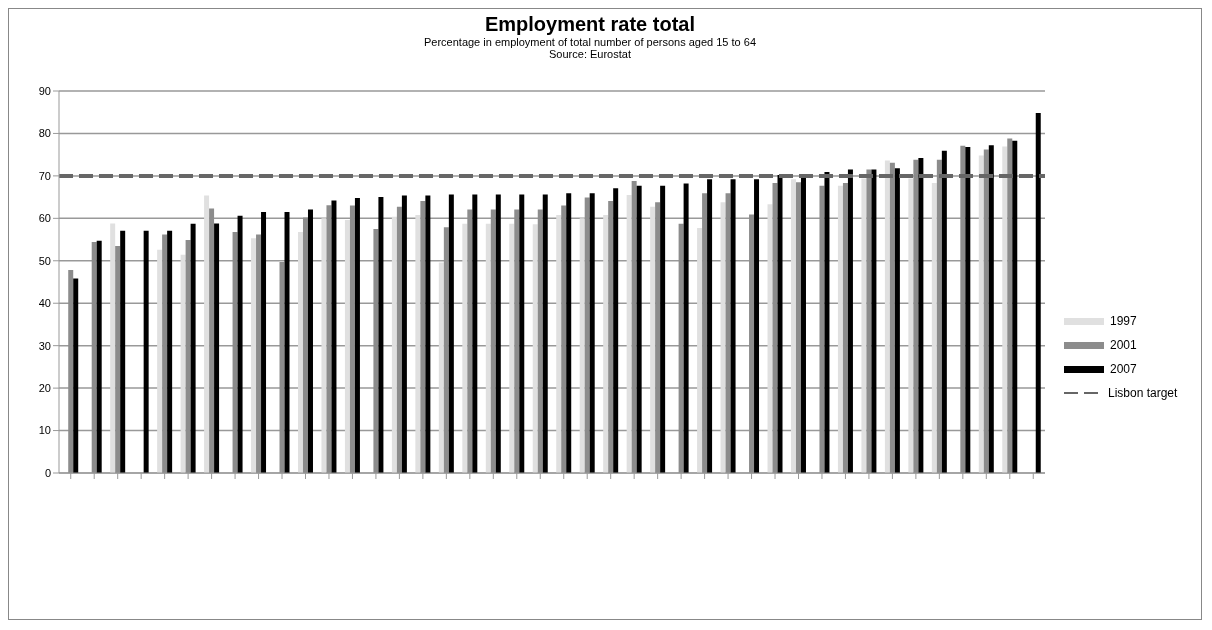 The width and height of the screenshot is (1212, 630). I want to click on y-tick-label: 40, so click(44, 303).